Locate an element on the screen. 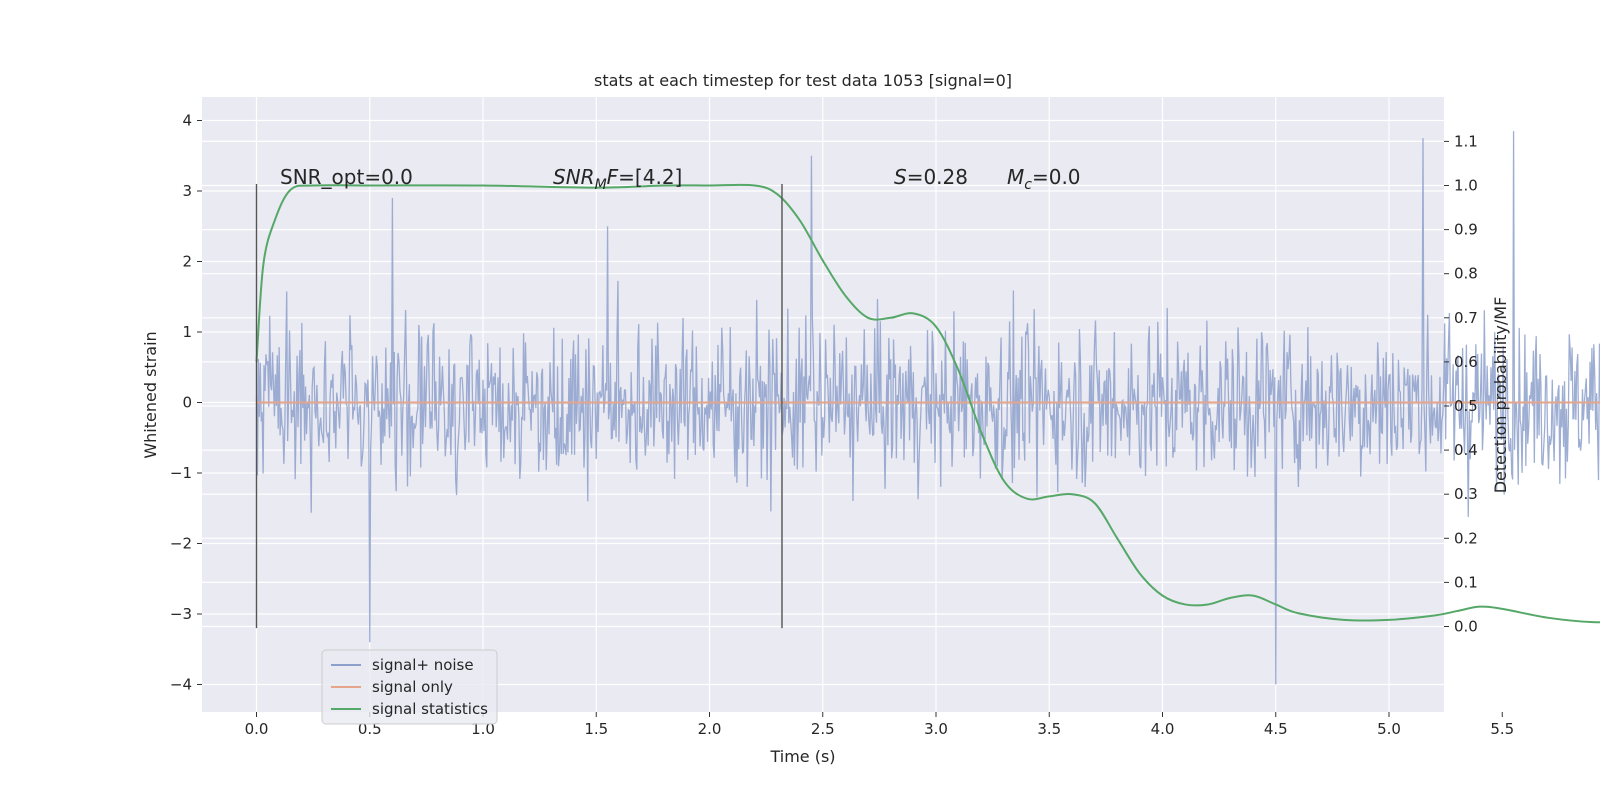  y-right-tick-label: 0.5 is located at coordinates (1466, 406).